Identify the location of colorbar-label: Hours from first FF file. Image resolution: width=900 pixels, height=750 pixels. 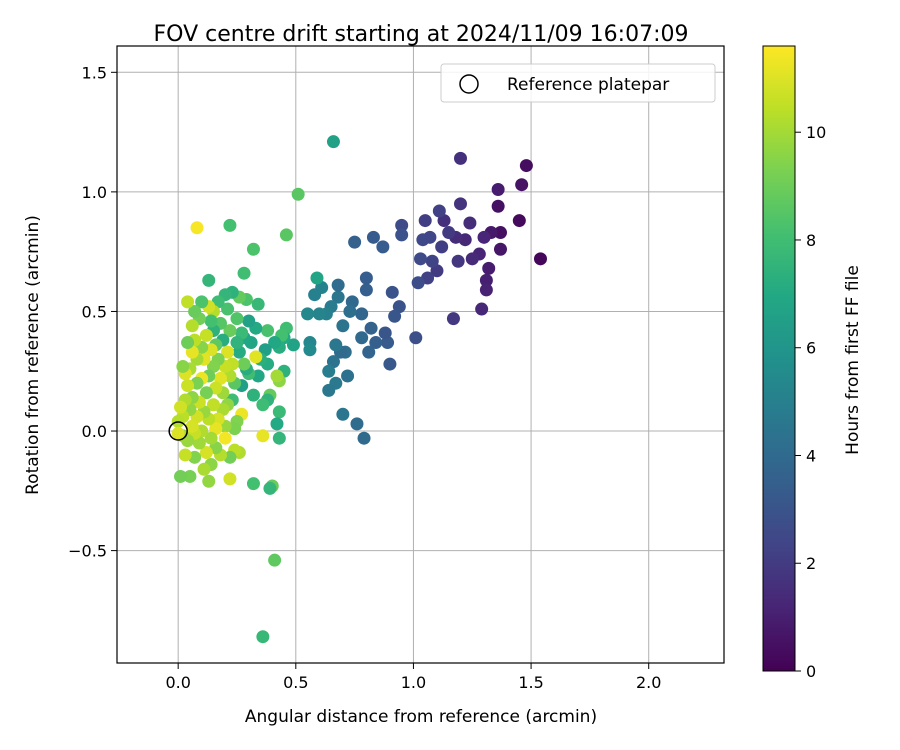
(853, 360).